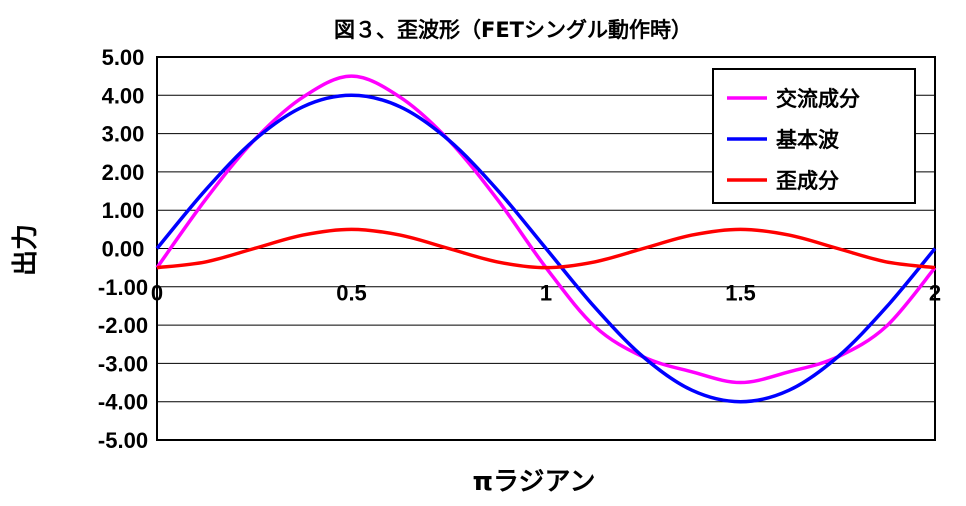  What do you see at coordinates (123, 363) in the screenshot?
I see `y-tick-label: -3.00` at bounding box center [123, 363].